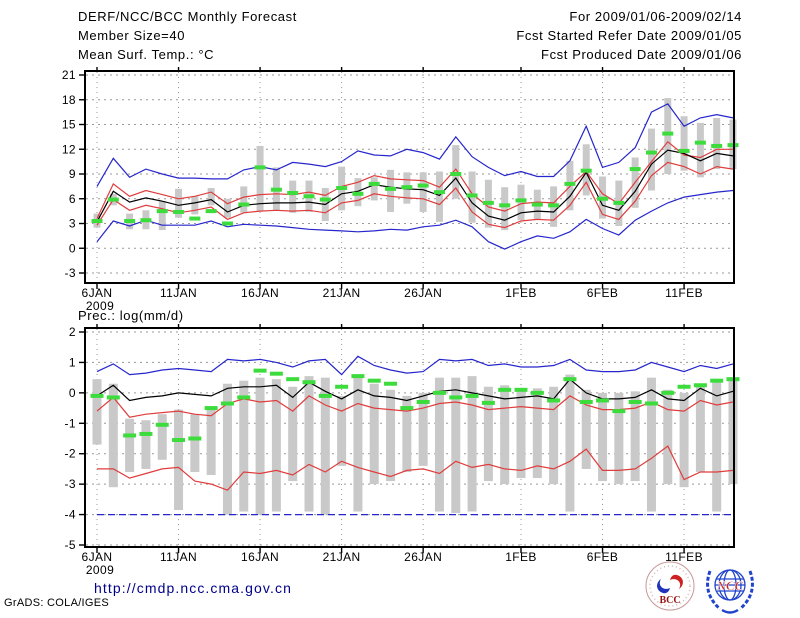 Image resolution: width=800 pixels, height=618 pixels. What do you see at coordinates (72, 174) in the screenshot?
I see `y-tick-label: 9` at bounding box center [72, 174].